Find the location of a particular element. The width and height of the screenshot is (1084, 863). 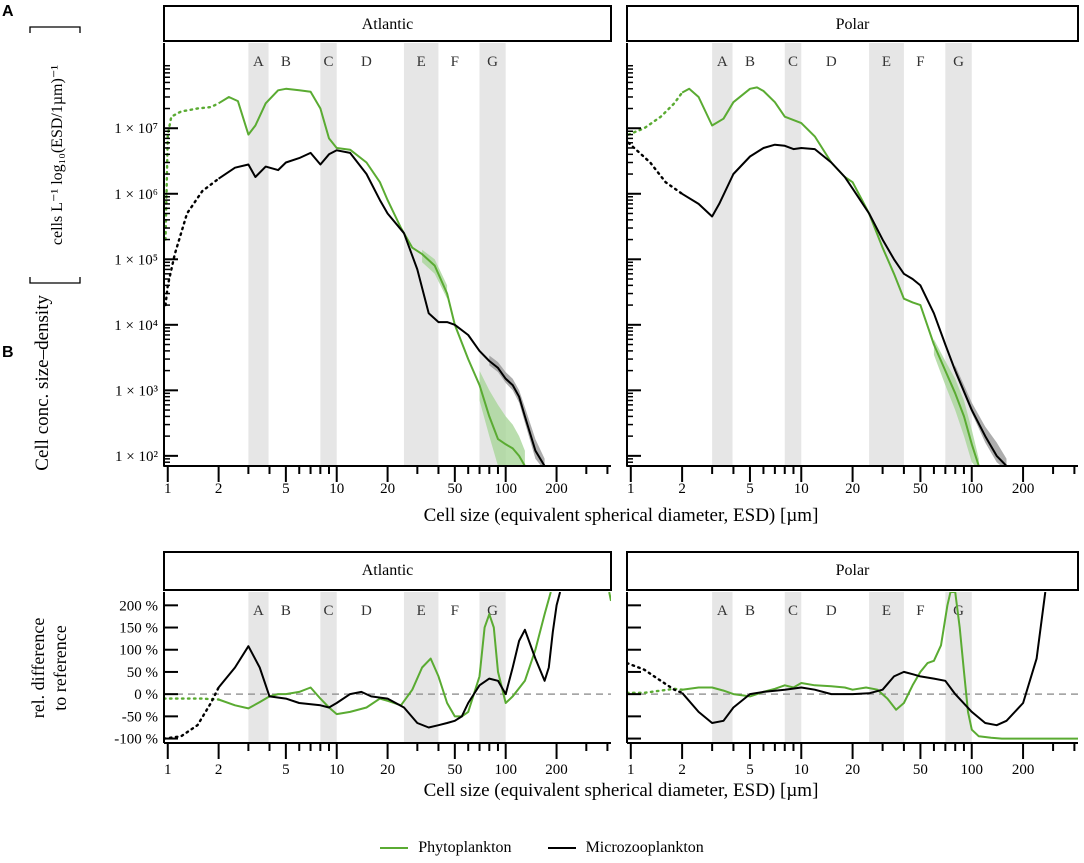

zone-label-d: D is located at coordinates (831, 611).